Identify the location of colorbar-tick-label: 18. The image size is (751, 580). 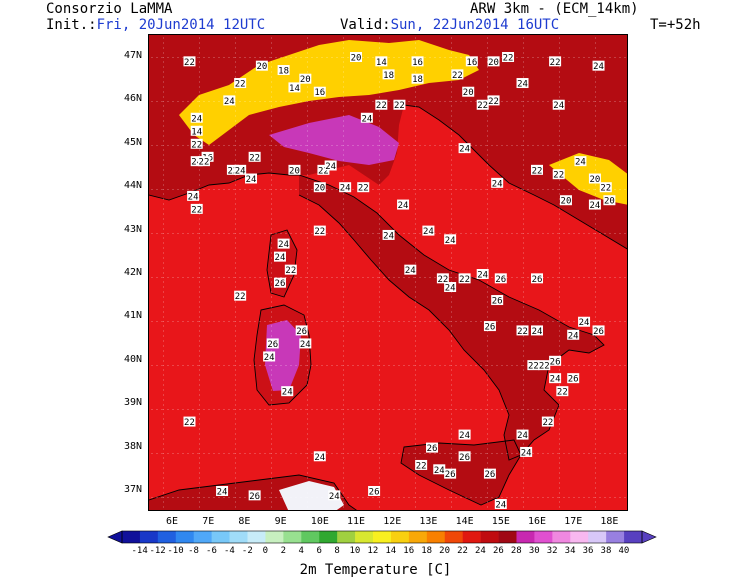
(427, 551).